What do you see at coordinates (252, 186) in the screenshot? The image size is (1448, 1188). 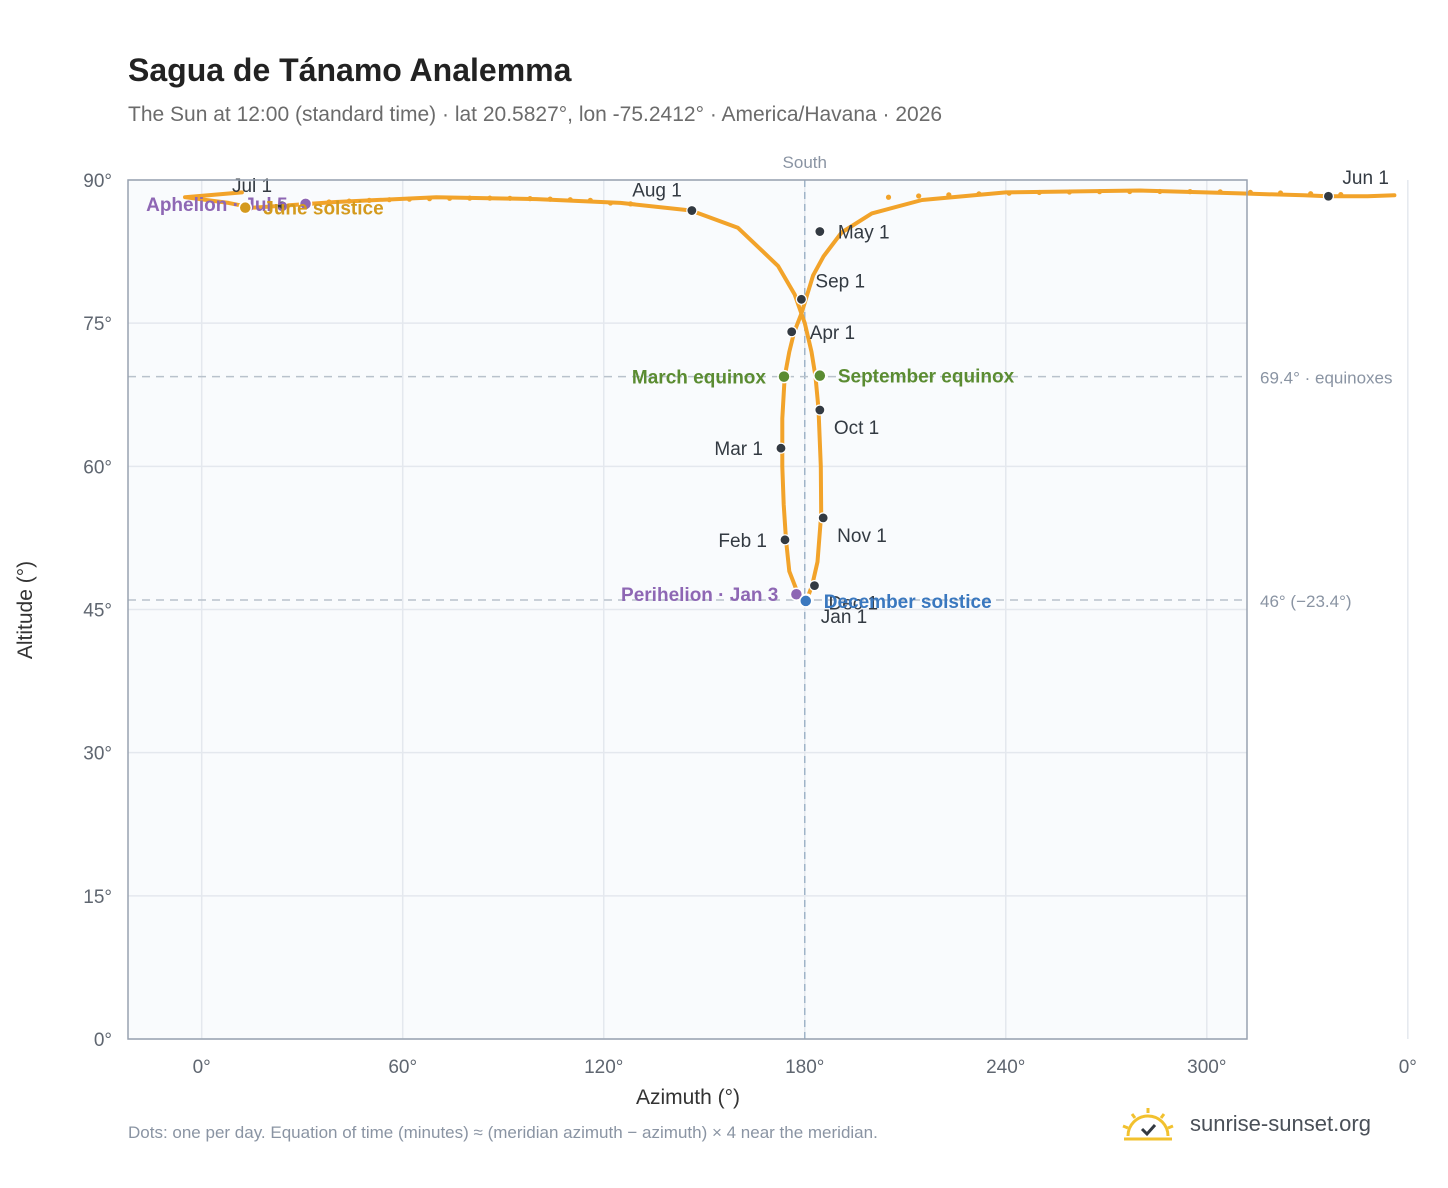 I see `month-marker-label: Jul 1` at bounding box center [252, 186].